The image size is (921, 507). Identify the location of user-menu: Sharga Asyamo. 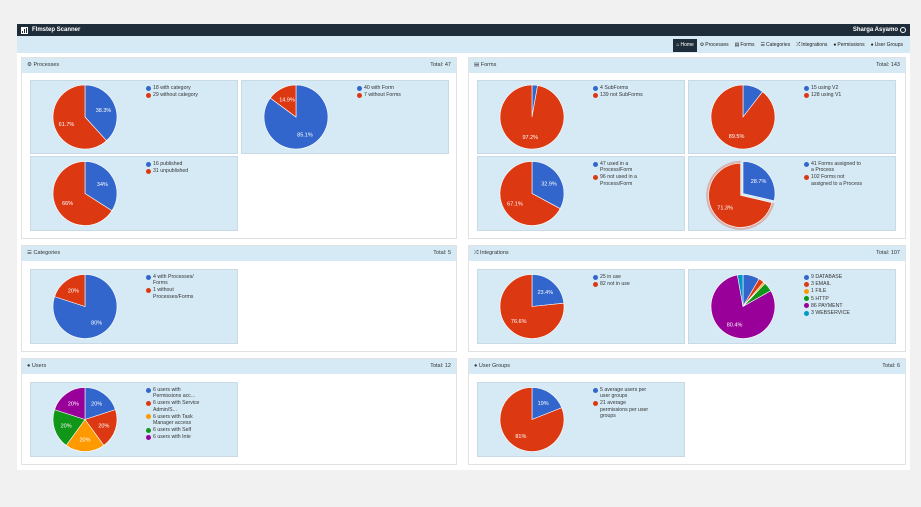
(879, 30).